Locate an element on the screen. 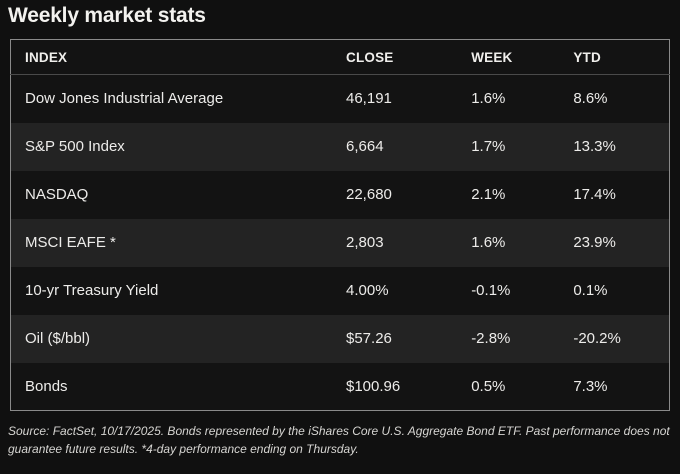  table-row: Oil ($/bbl) $57.26 -2.8% -20.2% is located at coordinates (340, 338).